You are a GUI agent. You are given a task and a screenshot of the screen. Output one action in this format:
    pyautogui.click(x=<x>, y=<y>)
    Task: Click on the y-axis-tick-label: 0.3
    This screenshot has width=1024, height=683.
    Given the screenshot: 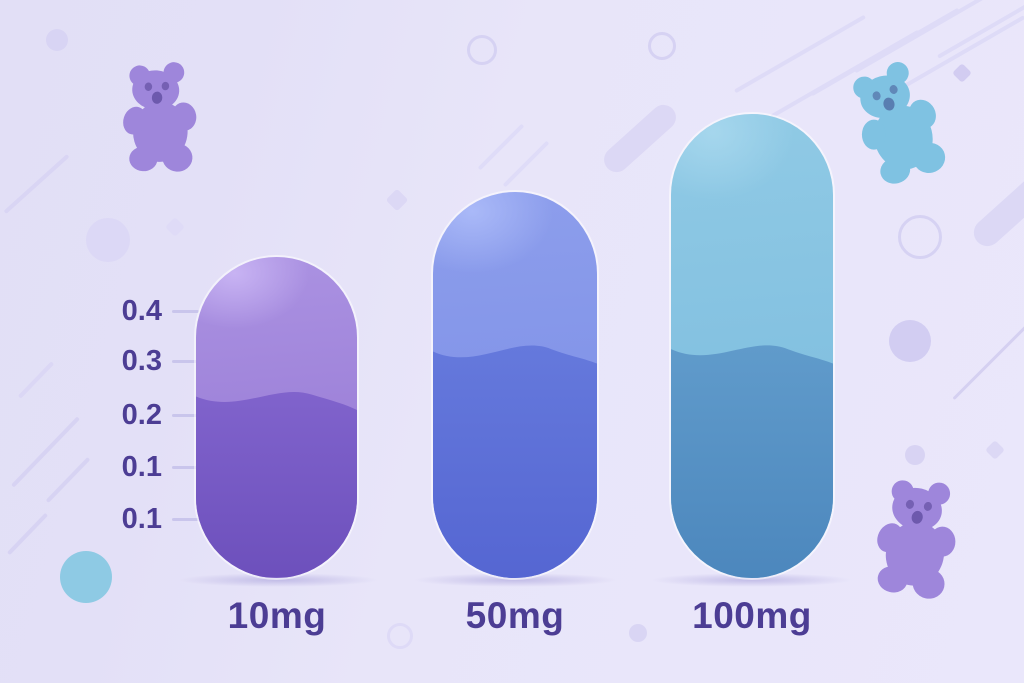 What is the action you would take?
    pyautogui.click(x=141, y=361)
    